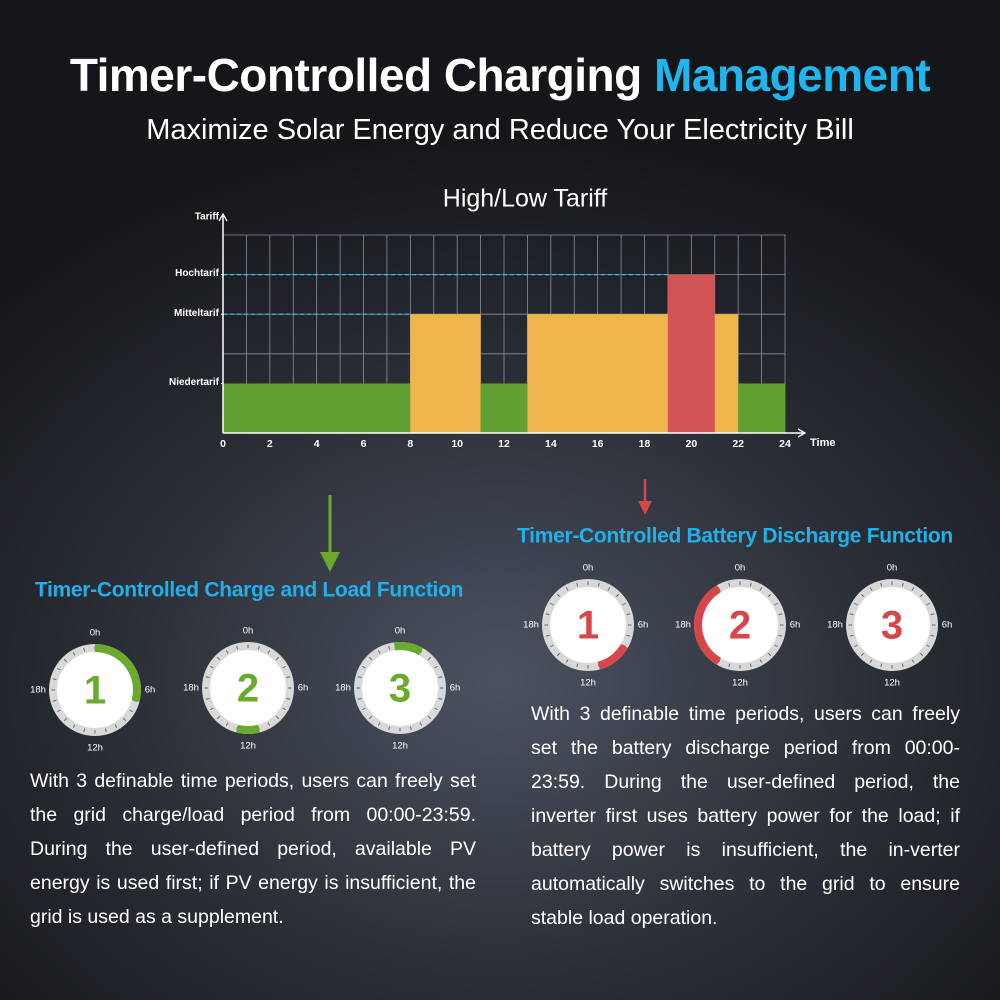 The width and height of the screenshot is (1000, 1000). I want to click on x-tick-label: 0, so click(223, 444).